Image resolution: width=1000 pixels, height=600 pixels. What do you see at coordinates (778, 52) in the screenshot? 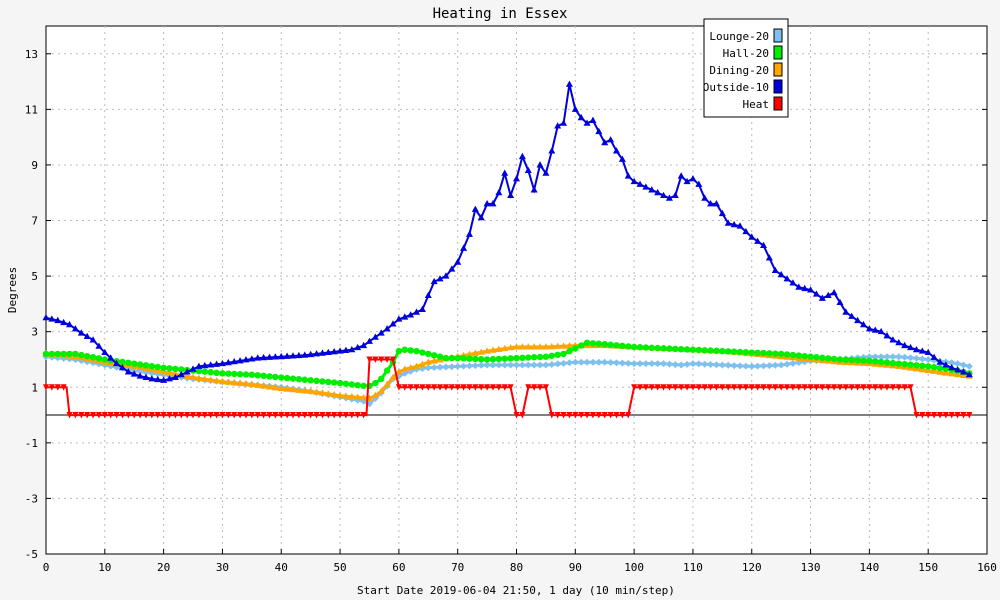
I see `legend-swatch` at bounding box center [778, 52].